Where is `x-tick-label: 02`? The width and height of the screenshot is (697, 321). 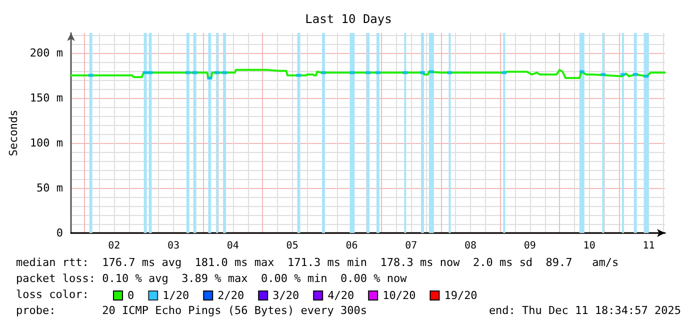 x-tick-label: 02 is located at coordinates (114, 246).